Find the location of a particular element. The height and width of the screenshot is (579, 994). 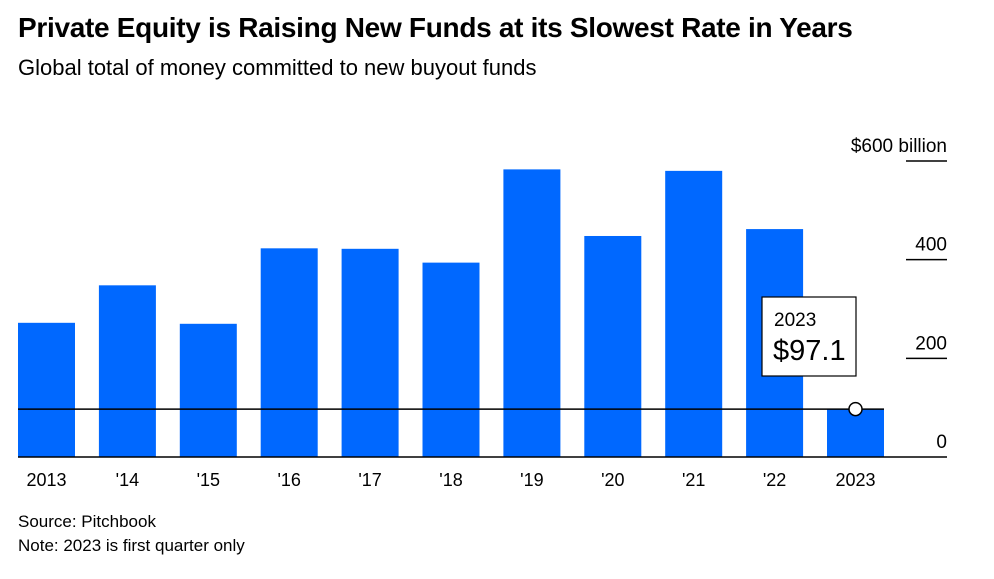

callout-value-label: $97.1 is located at coordinates (809, 351).